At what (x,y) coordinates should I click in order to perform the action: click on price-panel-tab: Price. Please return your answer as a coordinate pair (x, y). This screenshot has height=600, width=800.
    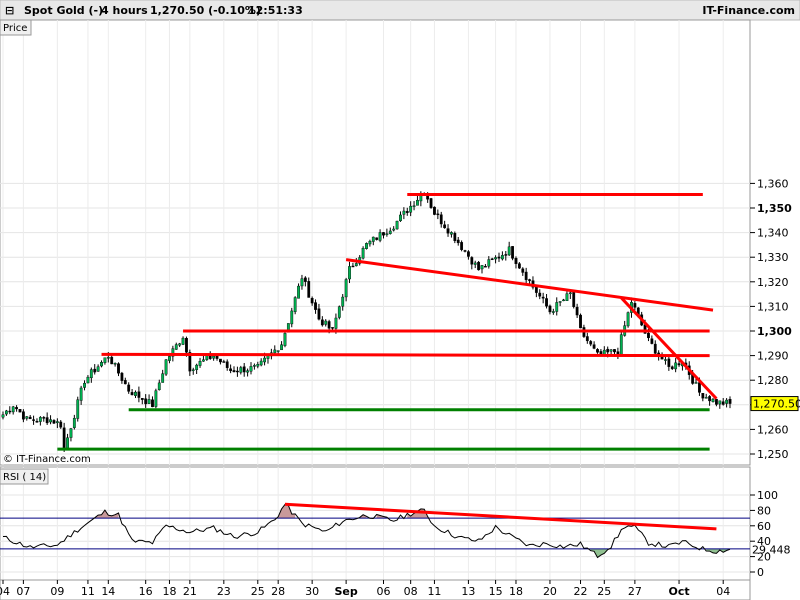
    Looking at the image, I should click on (16, 27).